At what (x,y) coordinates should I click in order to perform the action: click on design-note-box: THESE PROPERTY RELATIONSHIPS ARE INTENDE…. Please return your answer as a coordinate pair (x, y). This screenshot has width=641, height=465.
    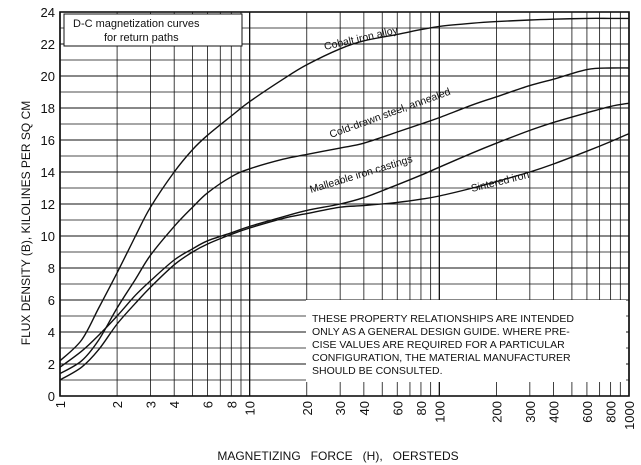
    Looking at the image, I should click on (466, 341).